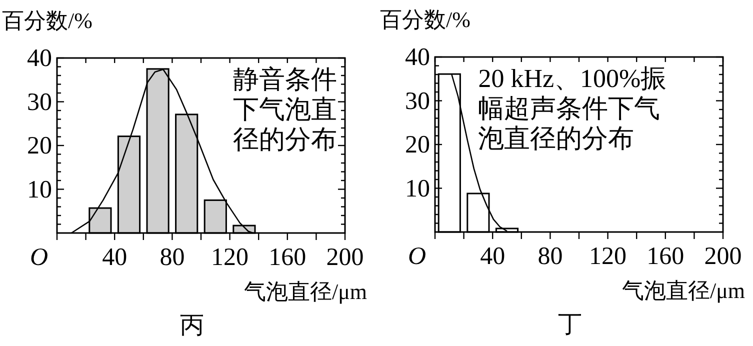 The height and width of the screenshot is (346, 753). I want to click on annotation: 下气泡直, so click(285, 109).